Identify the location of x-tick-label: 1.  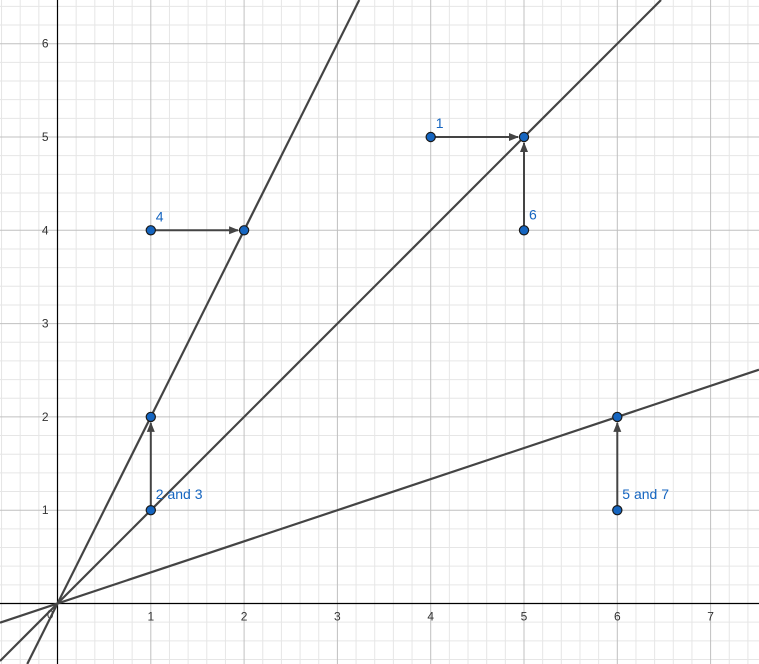
(150, 617).